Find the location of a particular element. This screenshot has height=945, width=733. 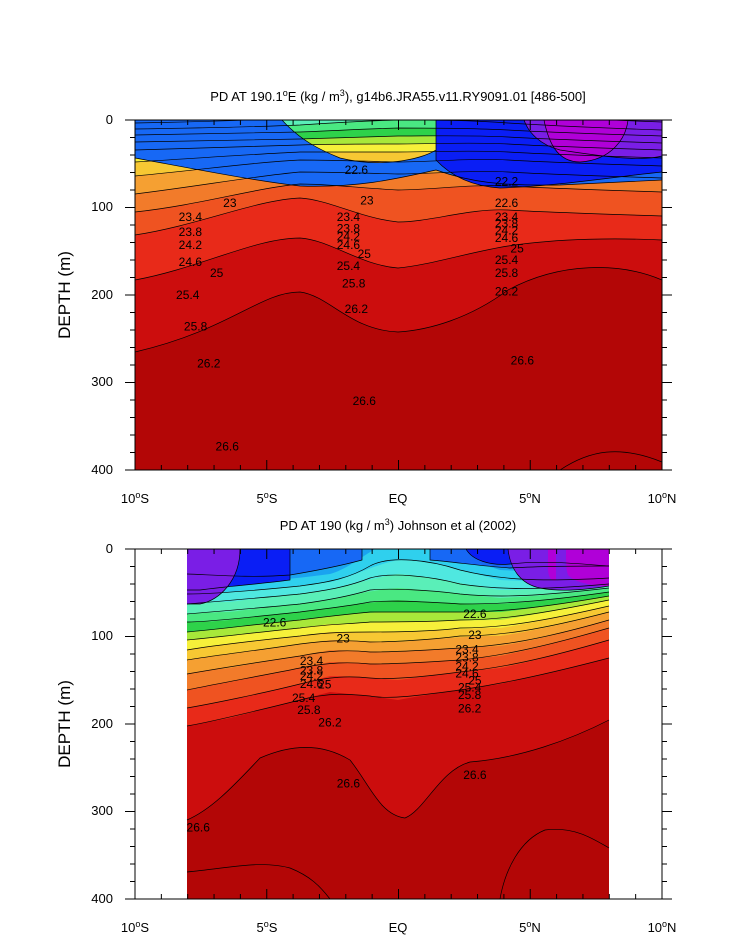

panel-observations-title: PD AT 190 (kg / m3) Johnson et al (2002) is located at coordinates (398, 525).